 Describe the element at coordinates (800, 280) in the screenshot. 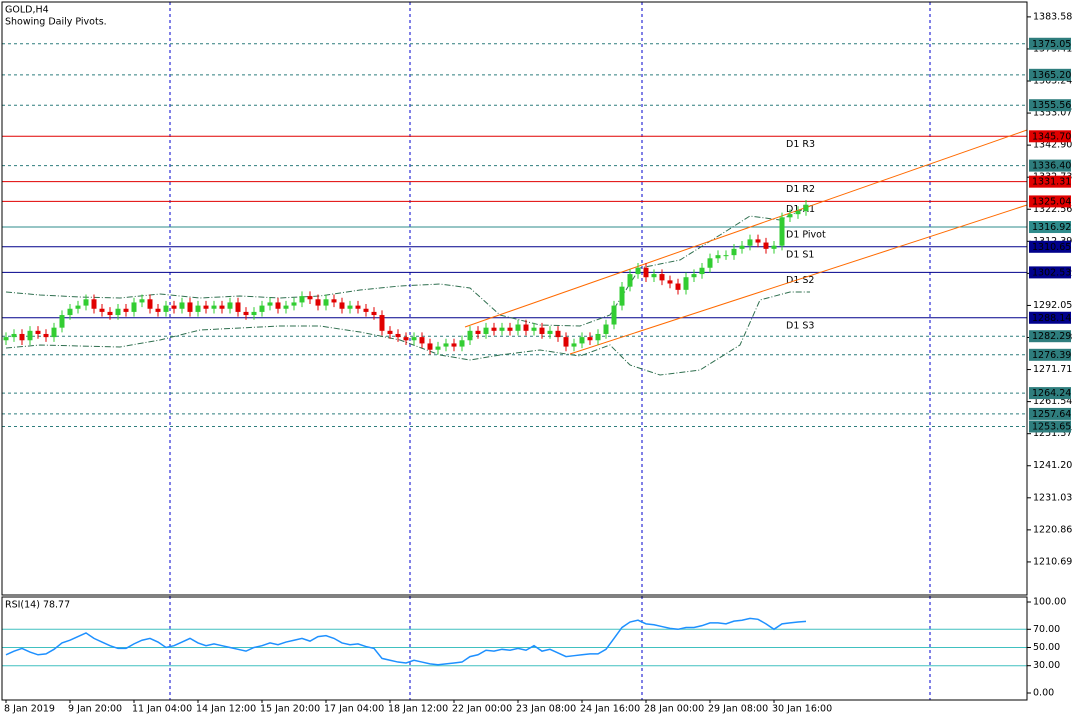

I see `level-name: D1 S2` at that location.